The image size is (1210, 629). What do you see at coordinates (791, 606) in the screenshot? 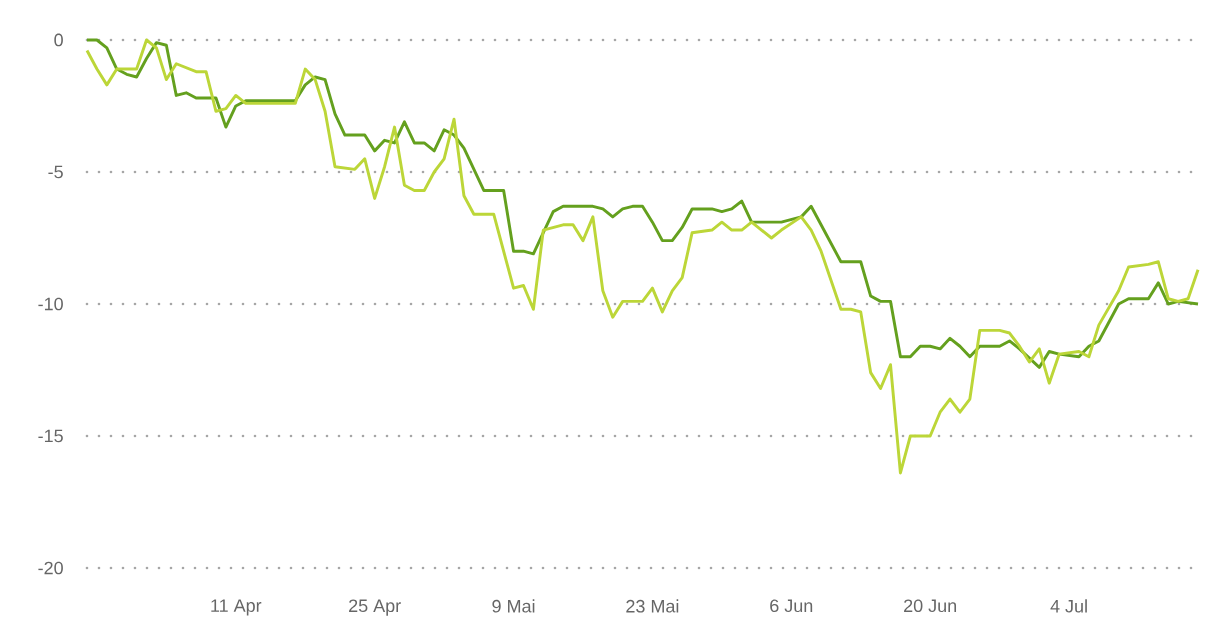
I see `x-tick-label: 6 Jun` at bounding box center [791, 606].